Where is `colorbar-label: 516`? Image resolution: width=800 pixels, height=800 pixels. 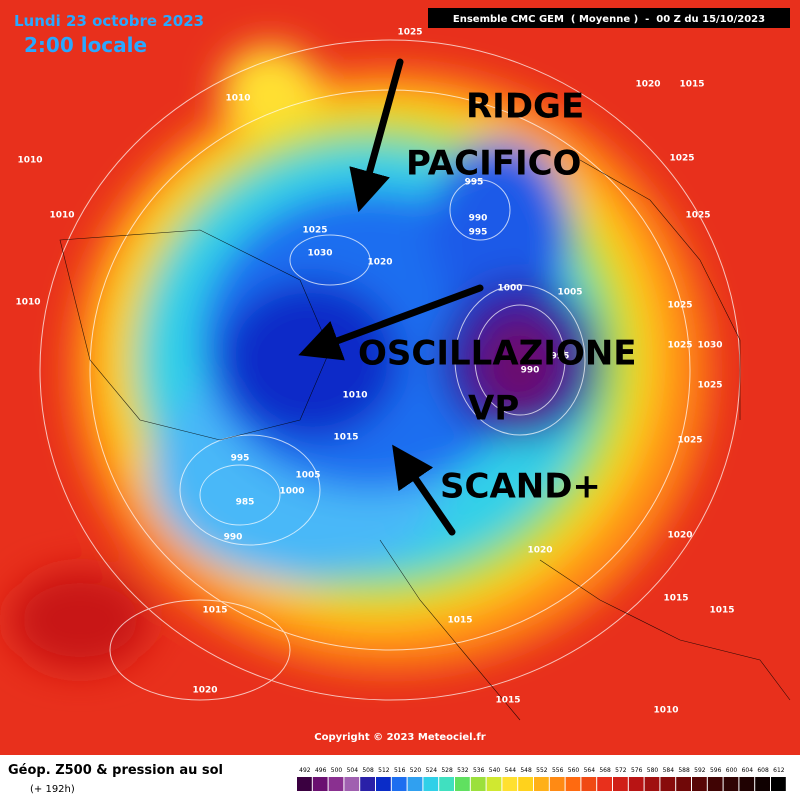
colorbar-label: 516 is located at coordinates (400, 770).